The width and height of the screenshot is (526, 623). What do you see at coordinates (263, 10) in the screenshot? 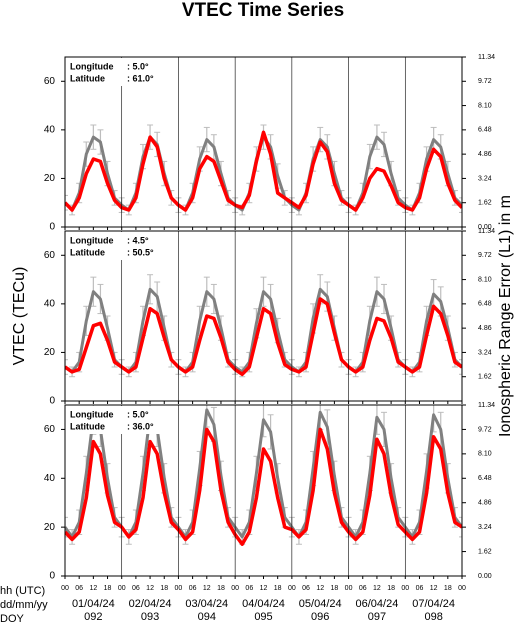
I see `chart-title: VTEC Time Series` at bounding box center [263, 10].